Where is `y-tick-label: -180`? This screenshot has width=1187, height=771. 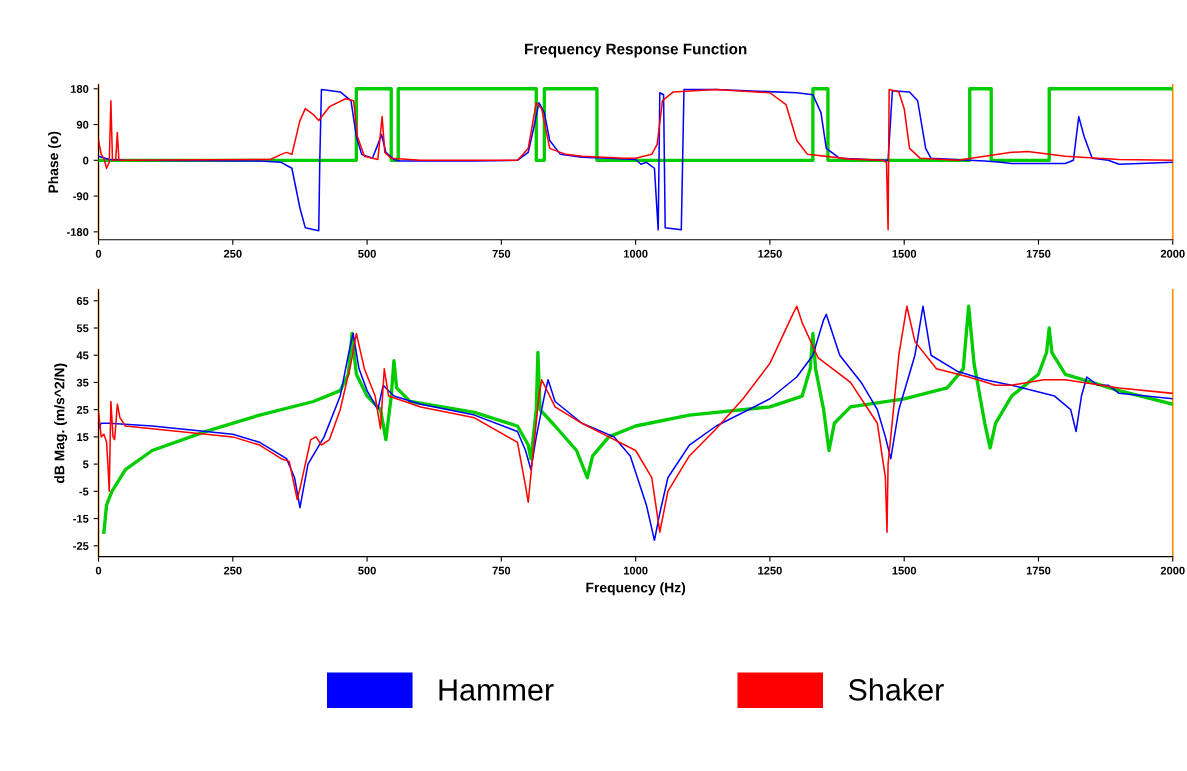
y-tick-label: -180 is located at coordinates (78, 232).